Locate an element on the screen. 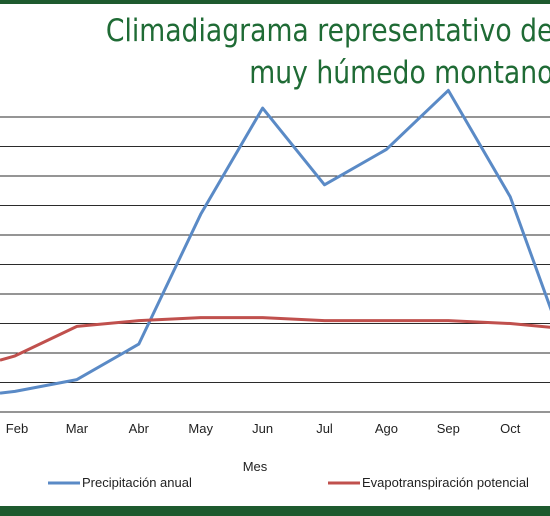 This screenshot has height=516, width=550. x-axis-tick-labels: FebMarAbrMayJunJulAgoSepOctNov is located at coordinates (263, 428).